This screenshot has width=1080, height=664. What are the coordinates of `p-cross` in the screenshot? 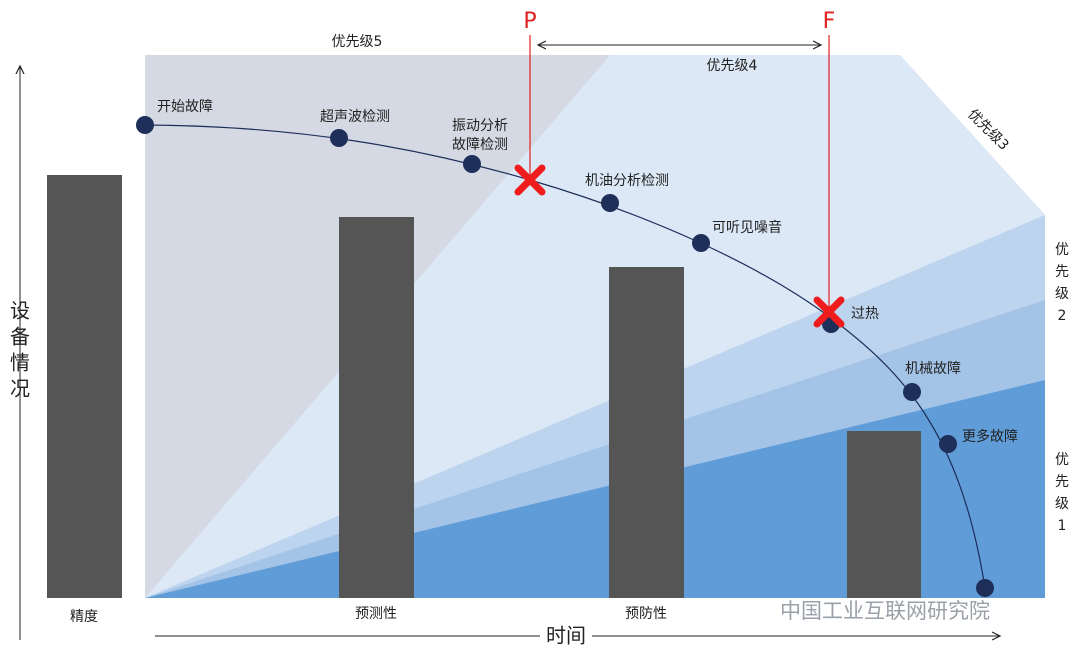 It's located at (530, 180).